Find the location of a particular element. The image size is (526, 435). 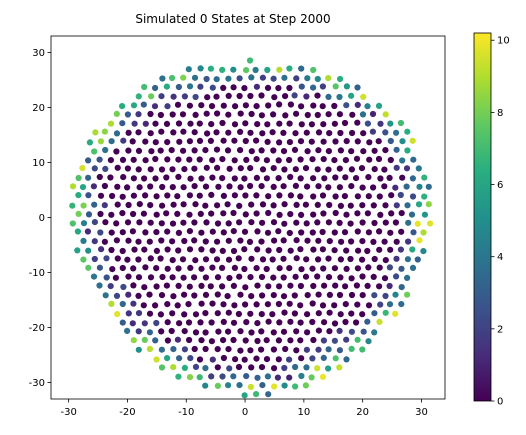

x-tick-label: 0 is located at coordinates (245, 412).